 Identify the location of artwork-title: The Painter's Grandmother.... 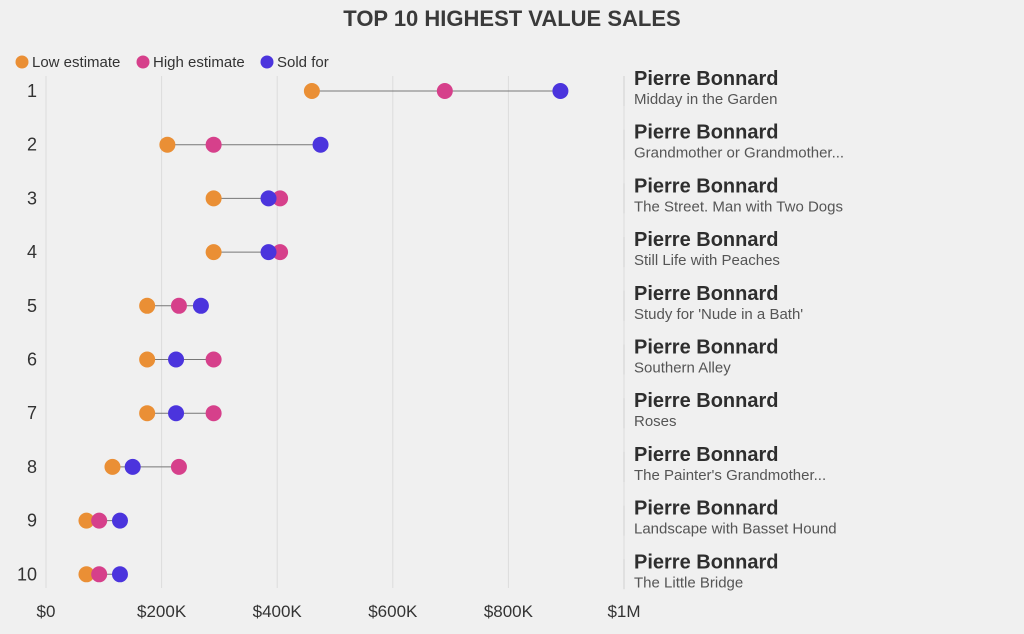
(730, 475).